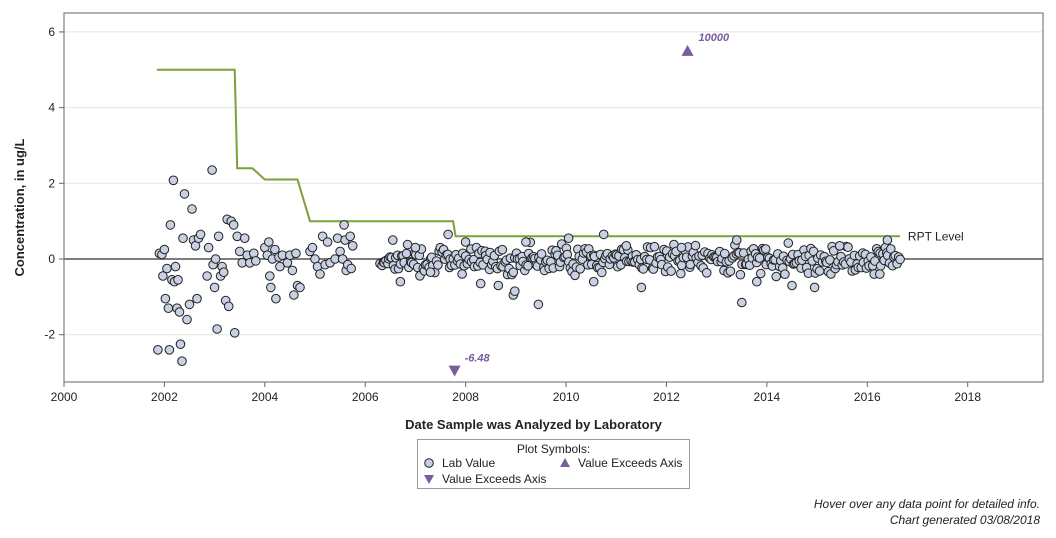  Describe the element at coordinates (494, 479) in the screenshot. I see `legend-exceeds-down: Value Exceeds Axis` at that location.